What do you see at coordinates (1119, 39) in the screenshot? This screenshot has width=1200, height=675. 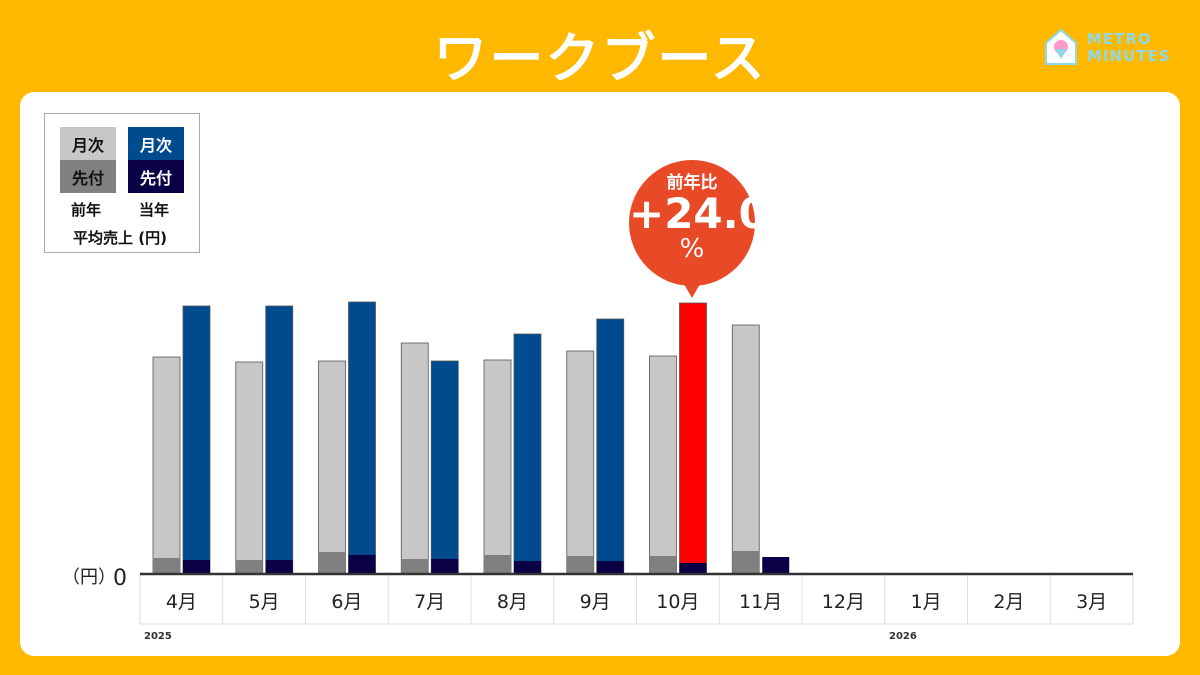 I see `logo-line-1: METRO` at bounding box center [1119, 39].